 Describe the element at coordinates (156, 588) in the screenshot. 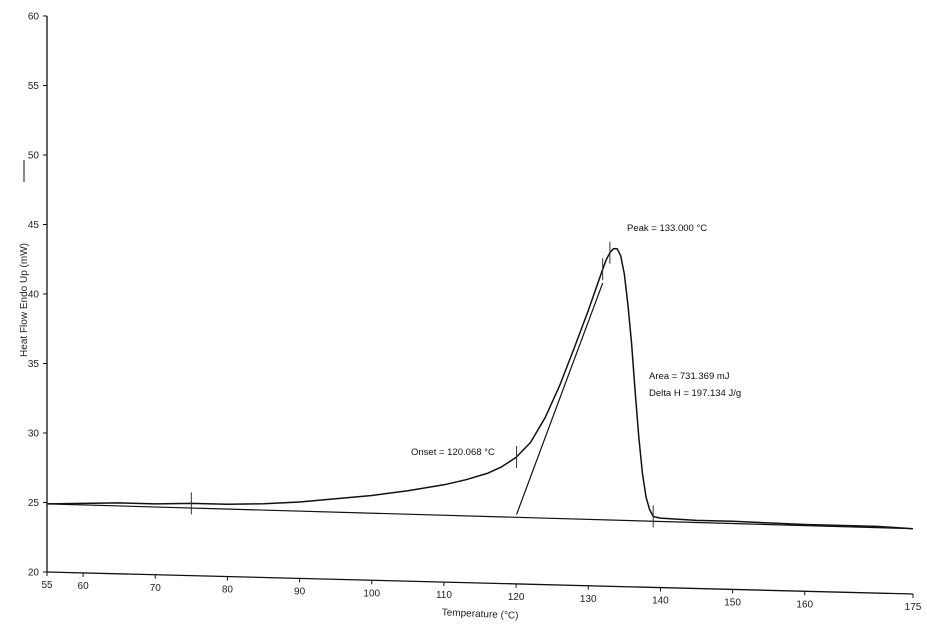

I see `x-tick-label: 70` at that location.